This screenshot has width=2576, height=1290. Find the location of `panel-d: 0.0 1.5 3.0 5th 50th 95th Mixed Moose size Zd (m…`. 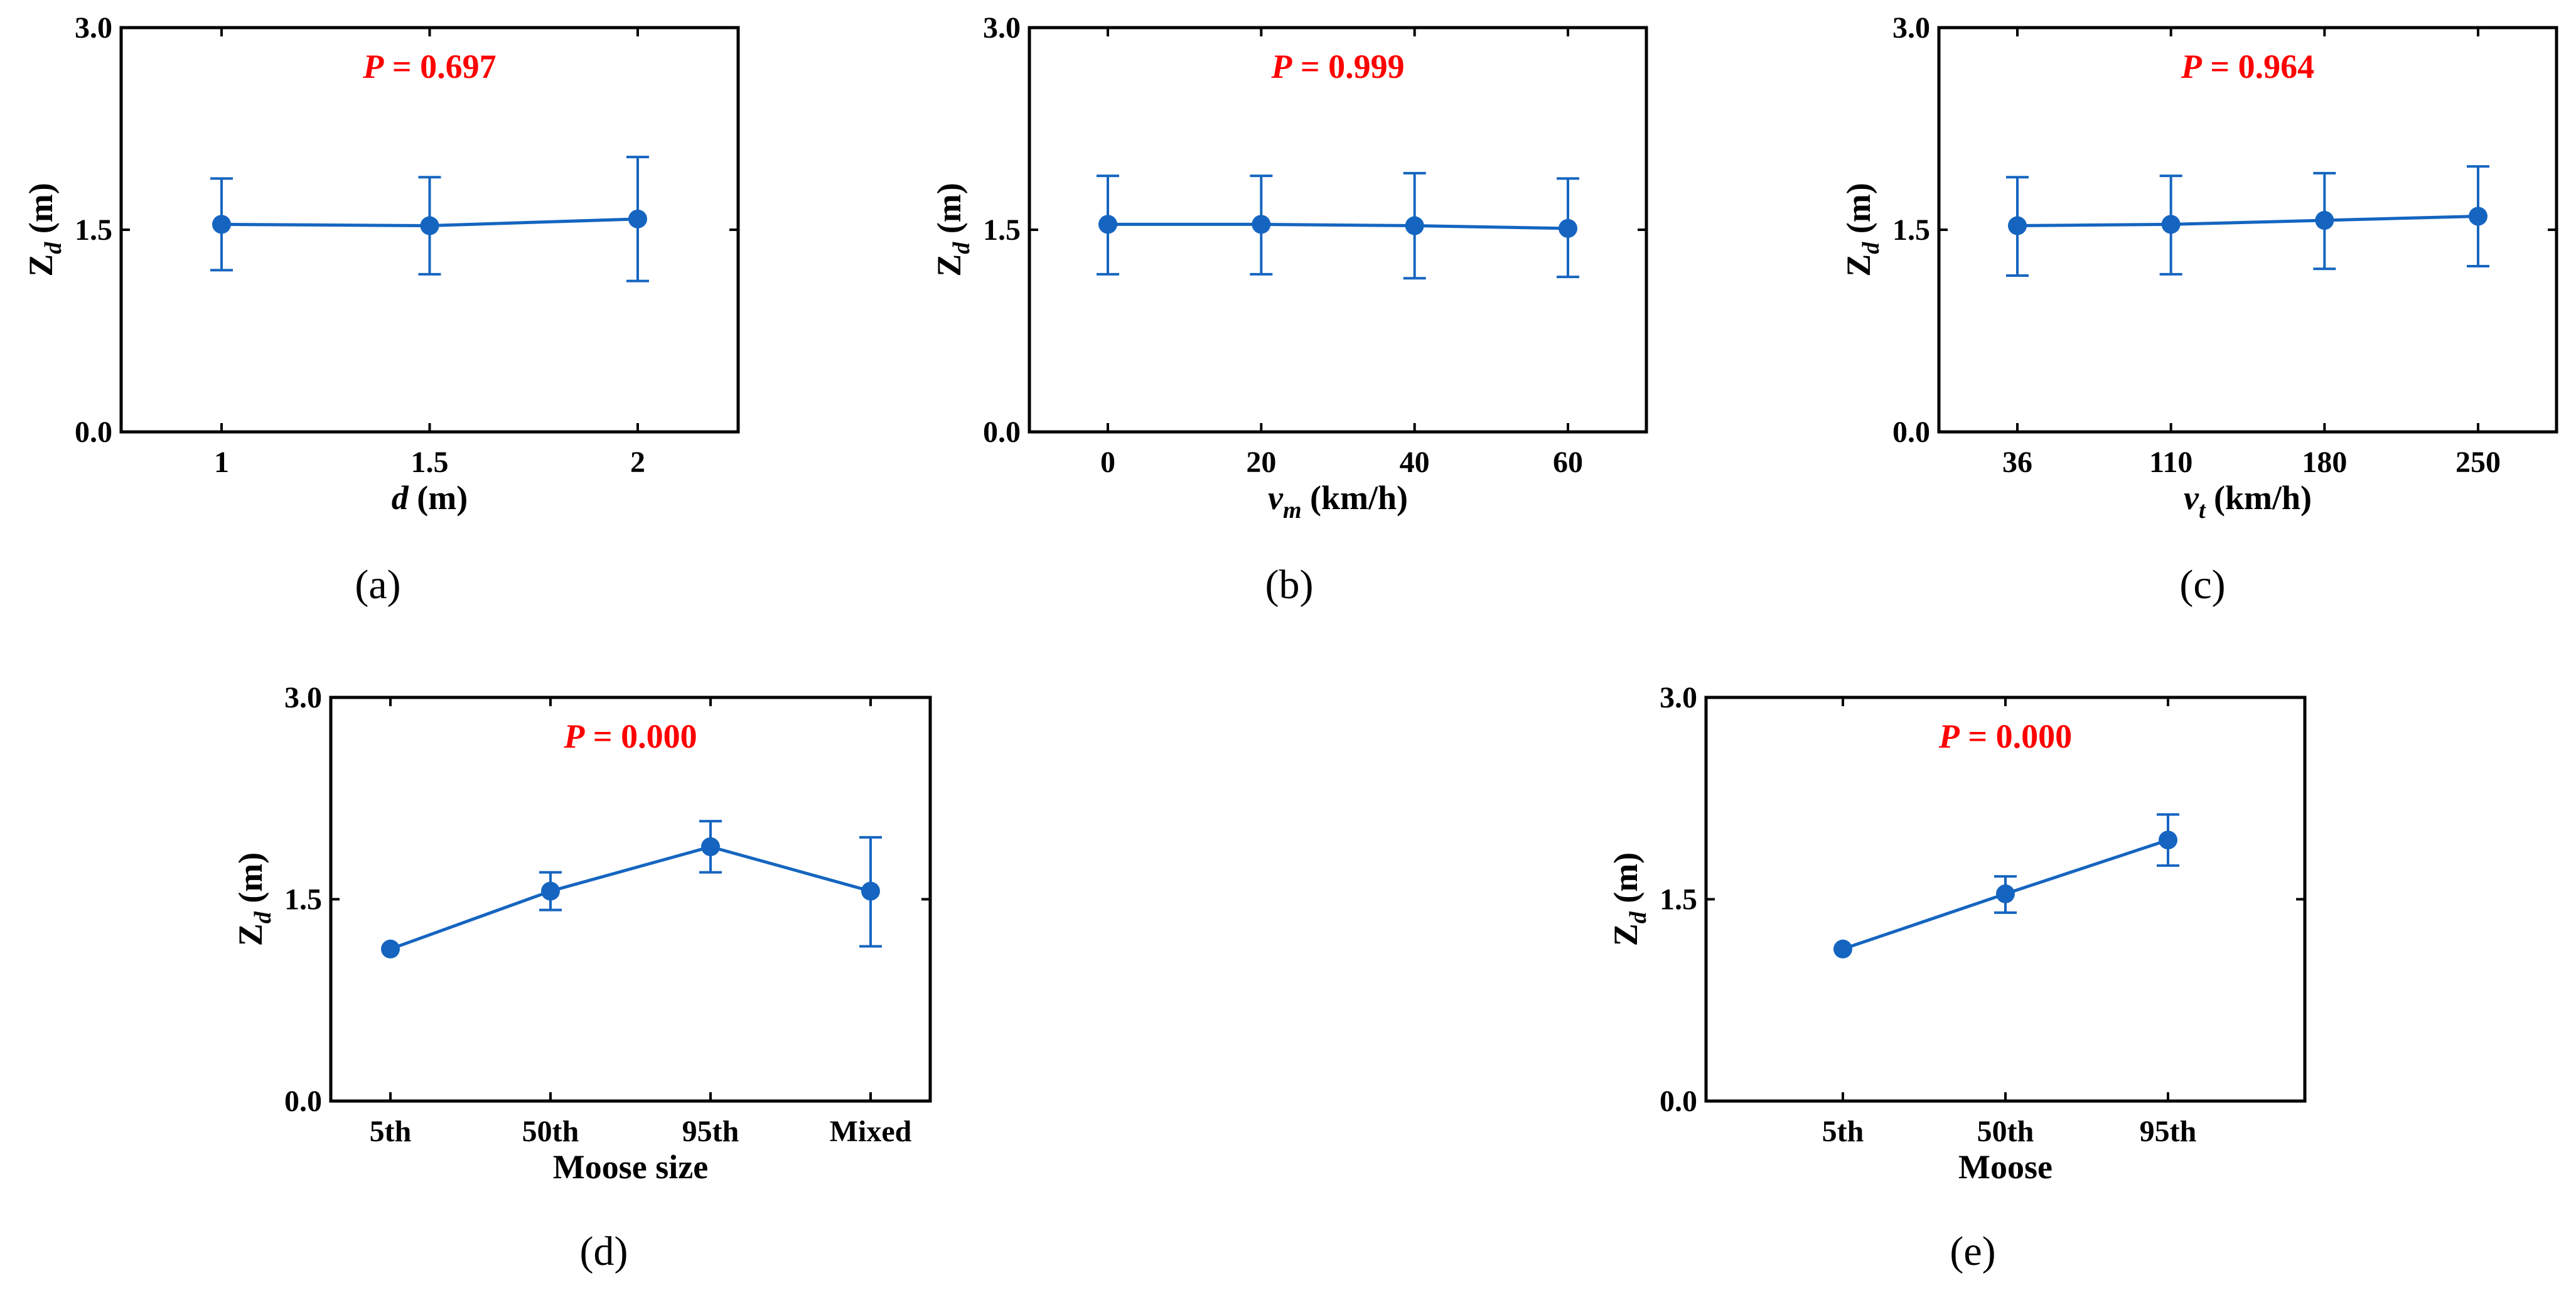

panel-d: 0.0 1.5 3.0 5th 50th 95th Mixed Moose size Zd (m… is located at coordinates (582, 977).